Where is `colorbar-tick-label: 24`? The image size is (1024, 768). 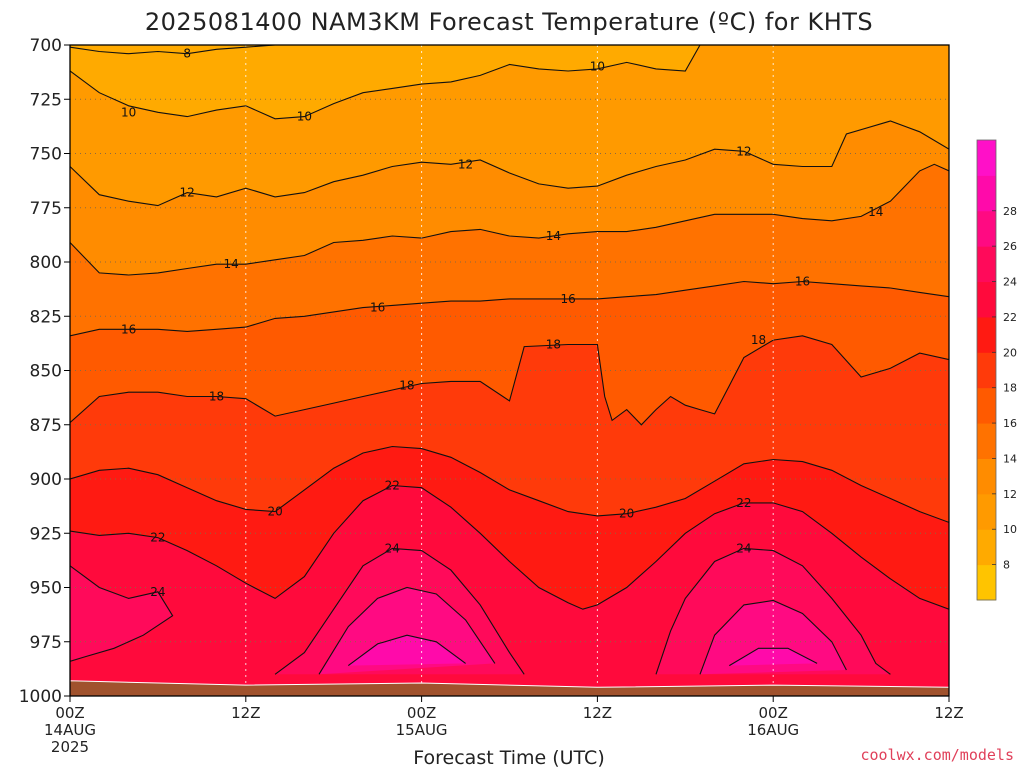 colorbar-tick-label: 24 is located at coordinates (1010, 282).